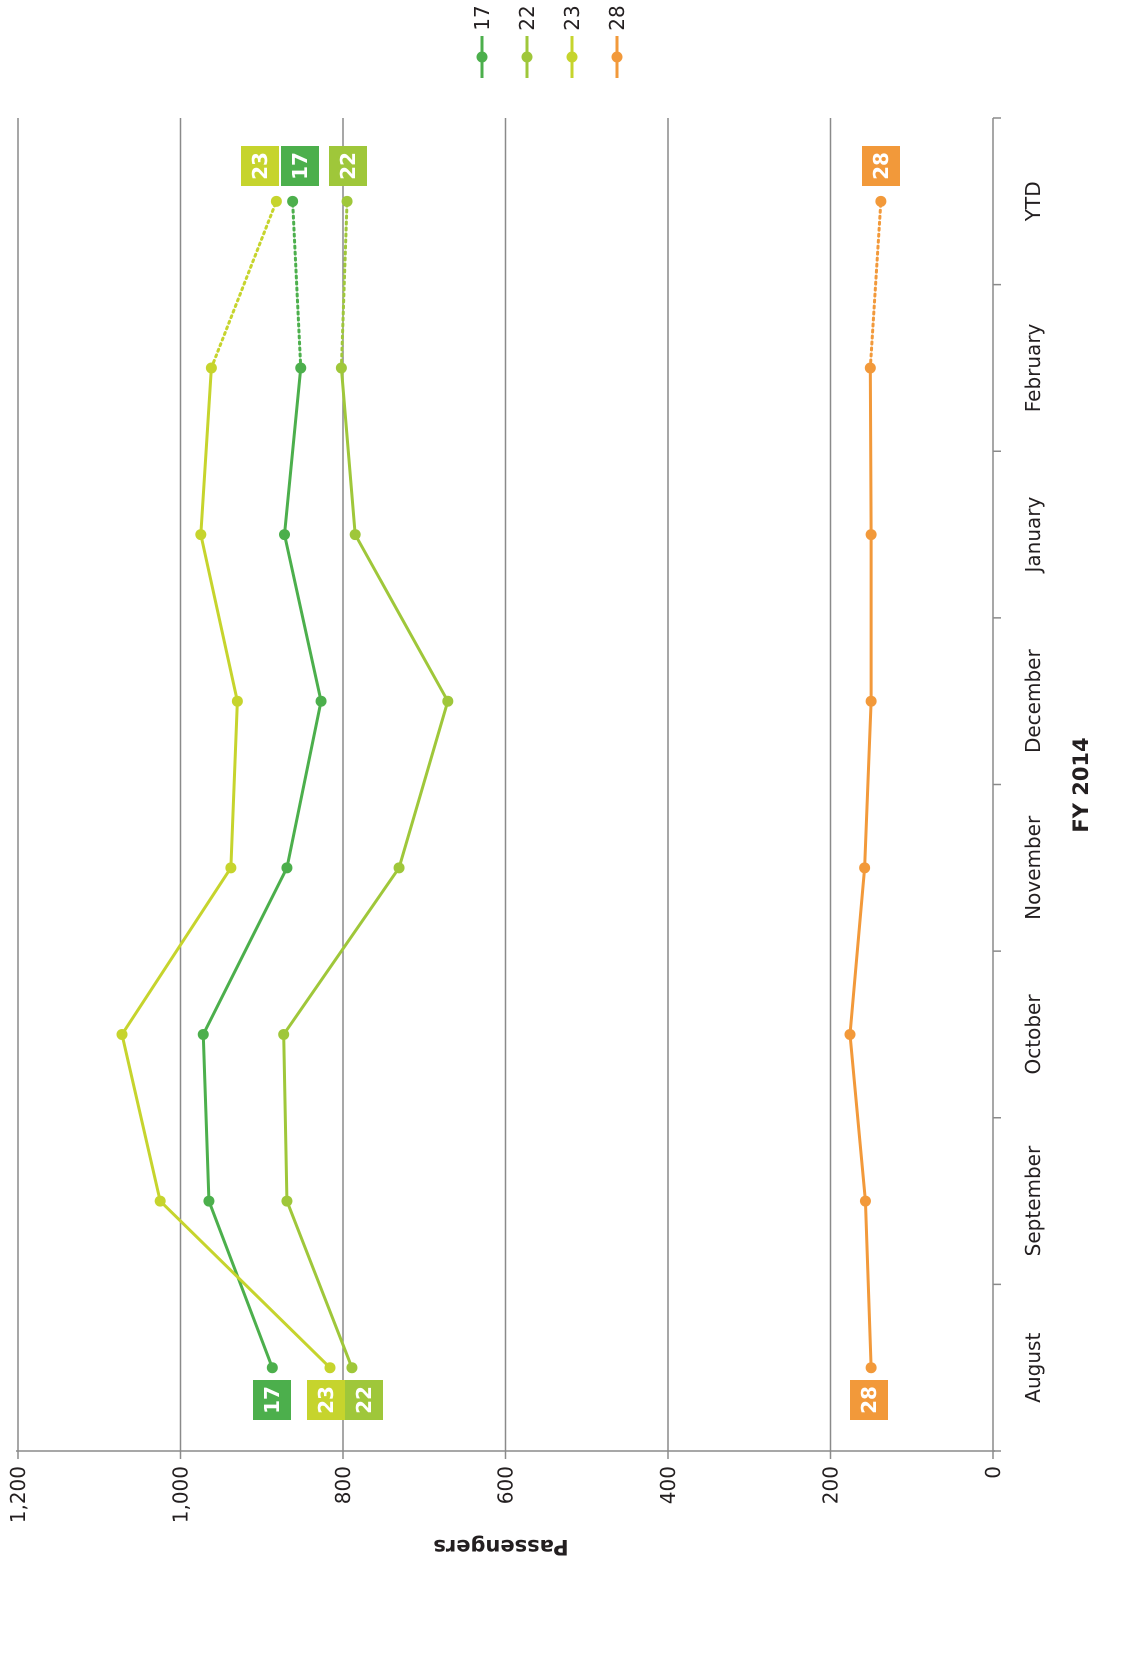  Describe the element at coordinates (527, 41) in the screenshot. I see `legend-item-22: 22` at that location.